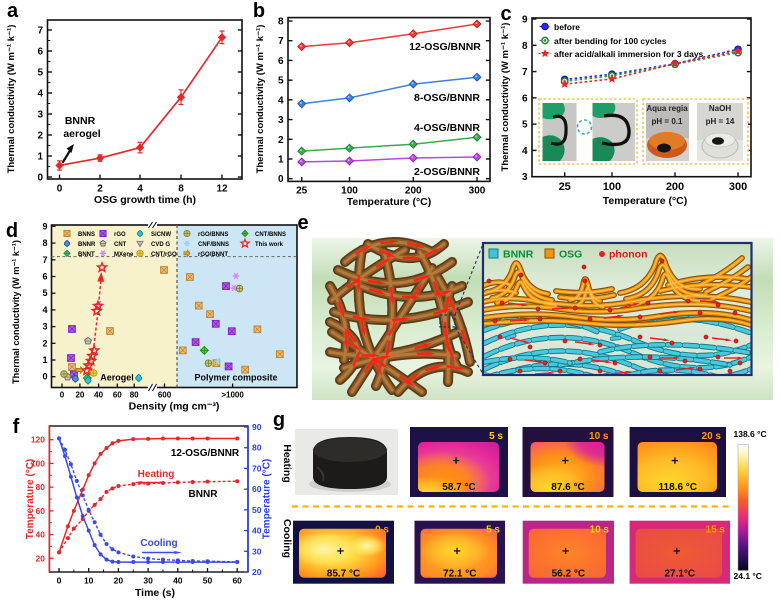 This screenshot has height=607, width=781. What do you see at coordinates (12, 231) in the screenshot?
I see `svg-text: d` at bounding box center [12, 231].